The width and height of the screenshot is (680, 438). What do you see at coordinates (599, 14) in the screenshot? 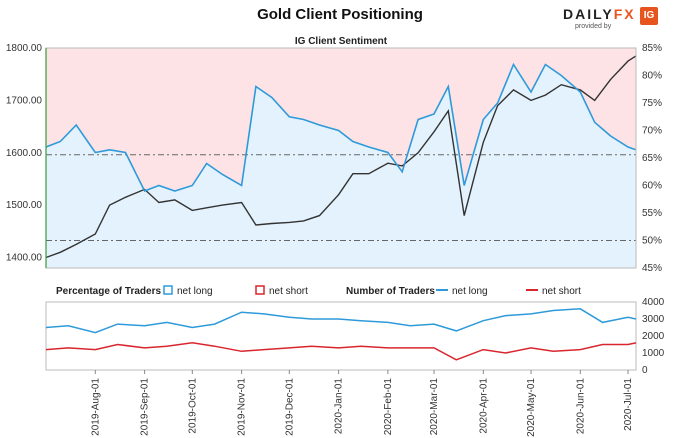
I see `brand-wordmark: DAILYFX` at bounding box center [599, 14].